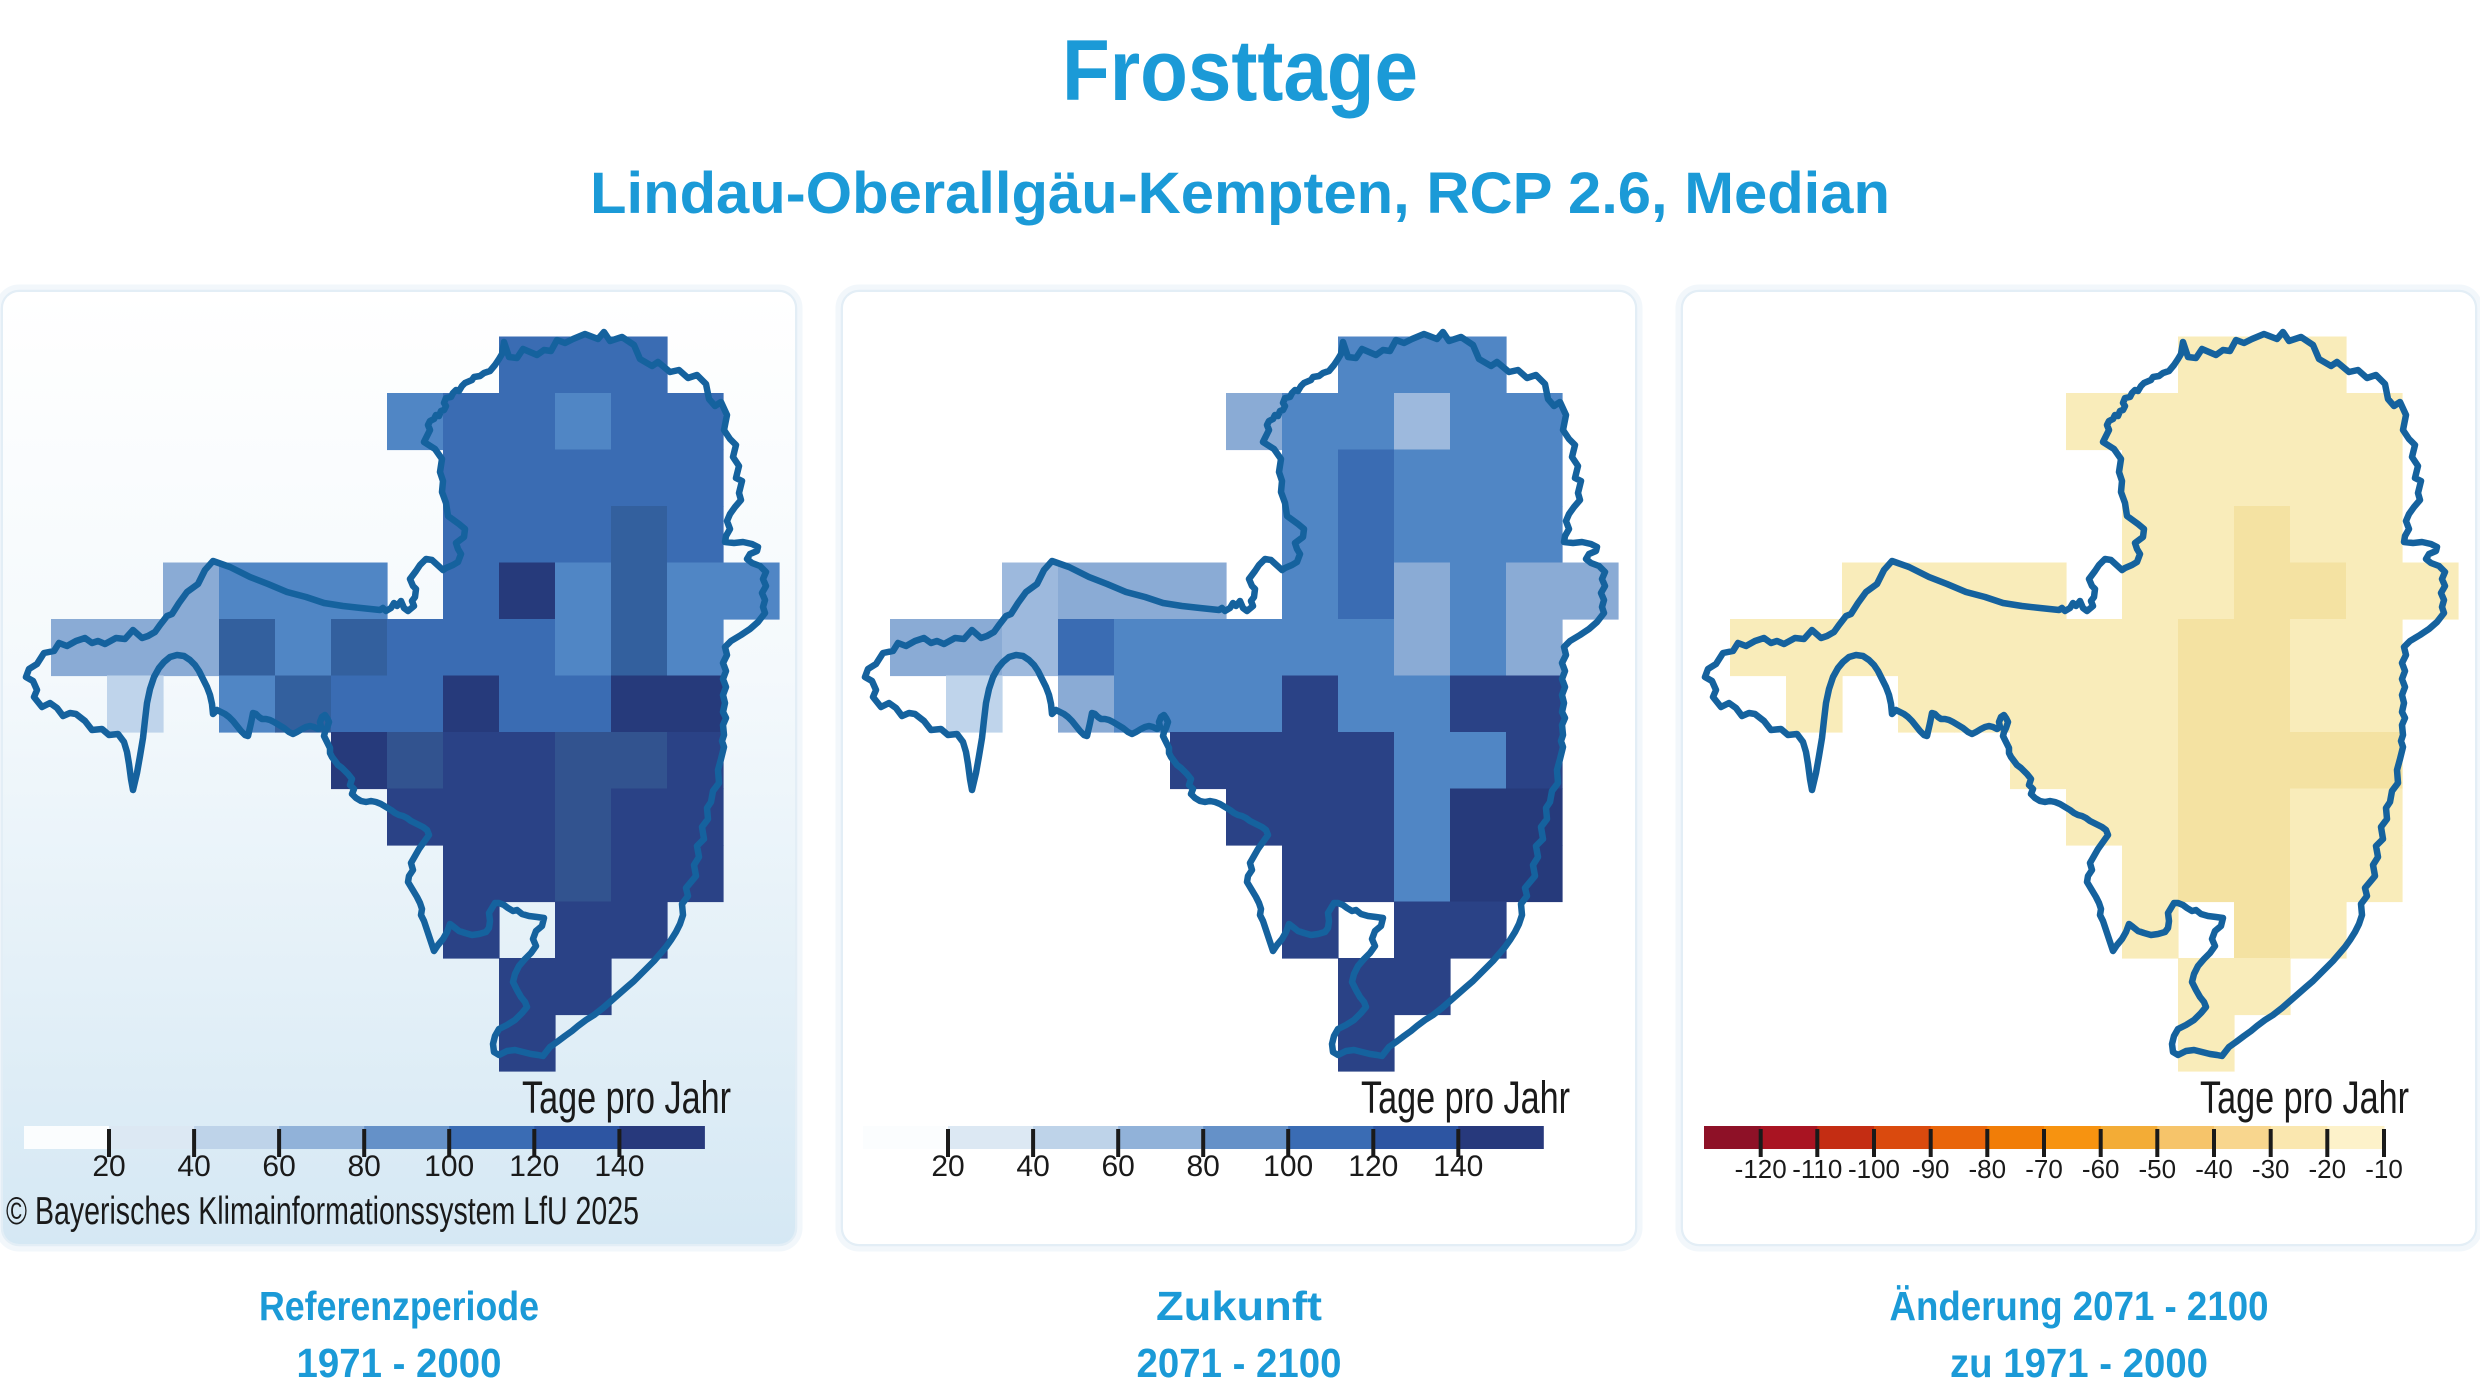 The image size is (2480, 1390). What do you see at coordinates (1988, 1169) in the screenshot?
I see `svg-text: -80` at bounding box center [1988, 1169].